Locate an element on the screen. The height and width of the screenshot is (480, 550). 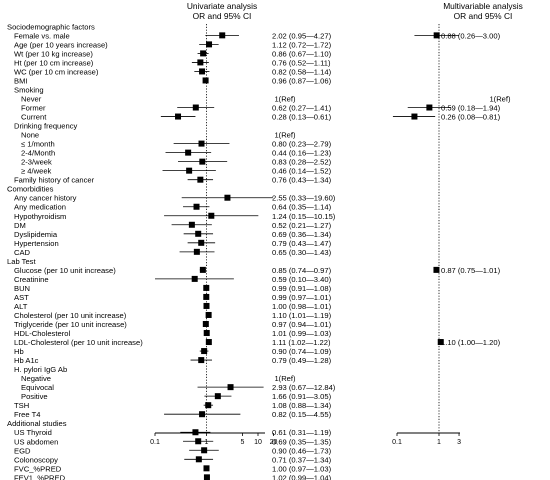
row-label: ALT is located at coordinates (21, 306).